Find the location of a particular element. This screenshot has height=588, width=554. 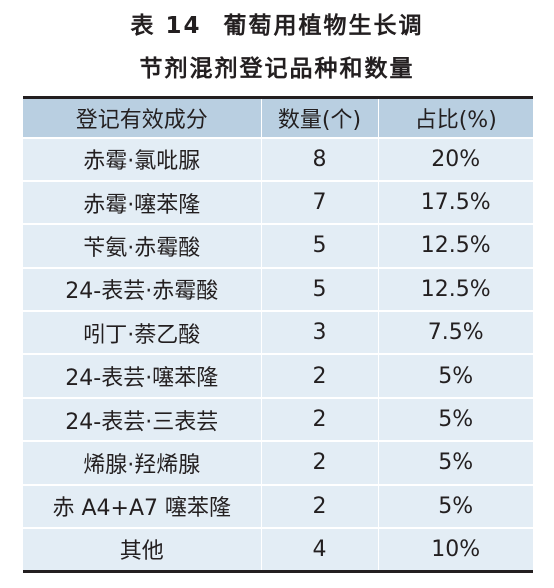

table-row: 24-表芸·赤霉酸 5 12.5% is located at coordinates (278, 290).